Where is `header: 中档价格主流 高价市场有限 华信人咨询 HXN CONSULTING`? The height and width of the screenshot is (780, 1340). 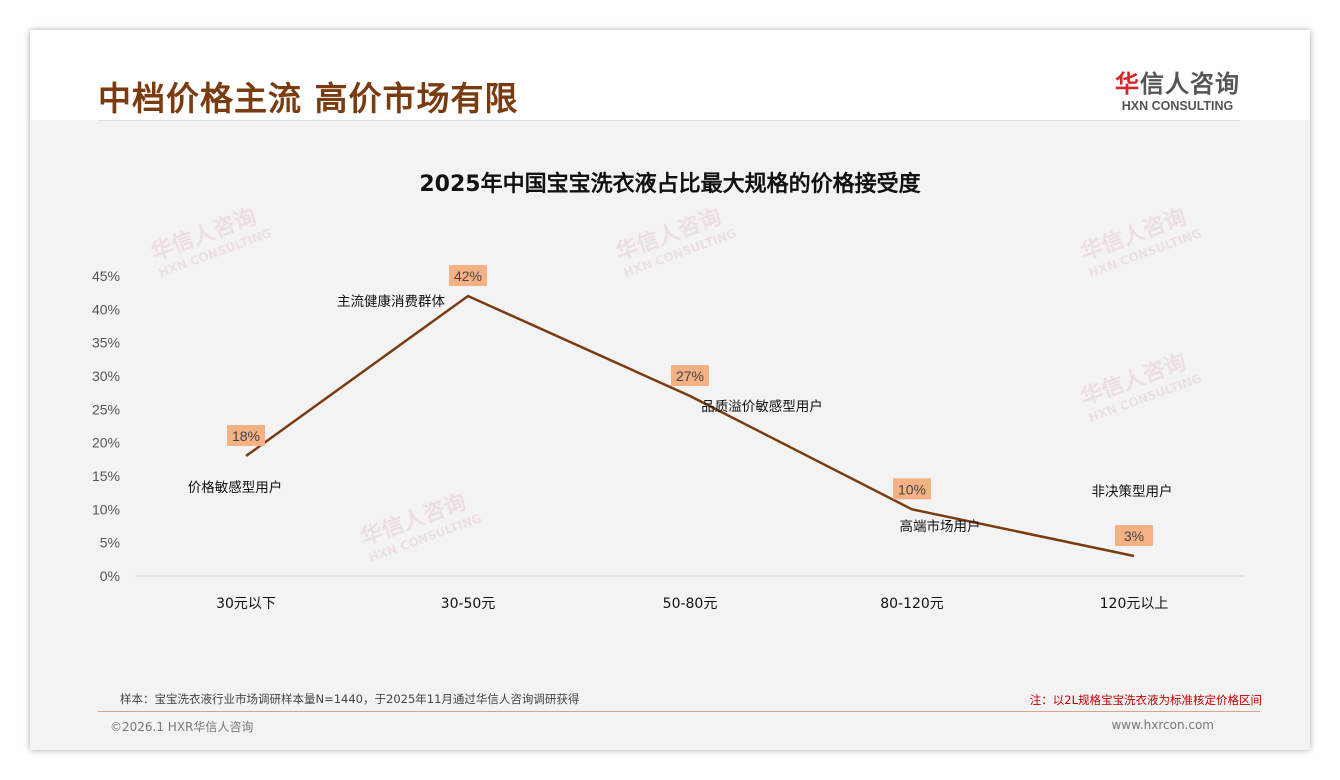
header: 中档价格主流 高价市场有限 华信人咨询 HXN CONSULTING is located at coordinates (670, 75).